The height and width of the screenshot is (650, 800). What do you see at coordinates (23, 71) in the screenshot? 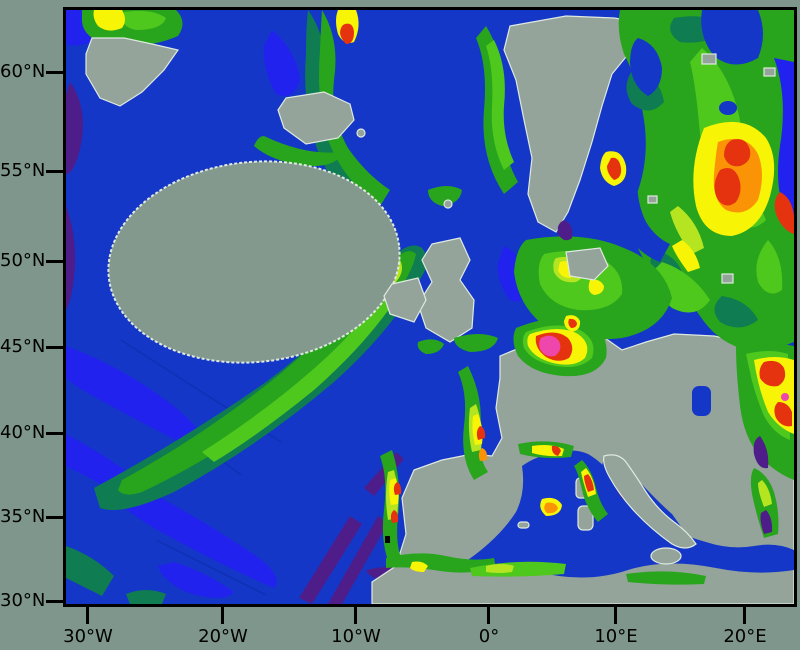
I see `lat-tick-label: 60°N` at bounding box center [23, 71].